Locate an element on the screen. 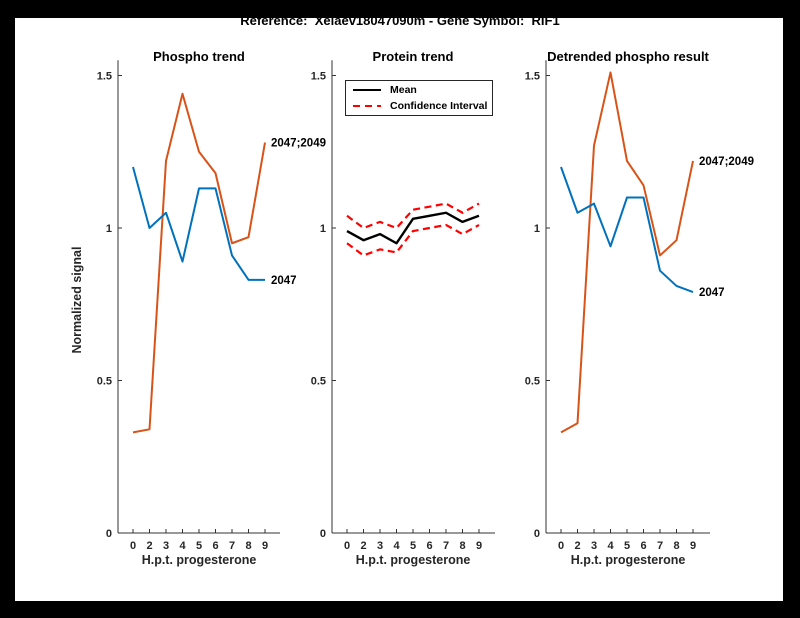 The height and width of the screenshot is (618, 800). panel-title-phospho-trend: Phospho trend is located at coordinates (199, 56).